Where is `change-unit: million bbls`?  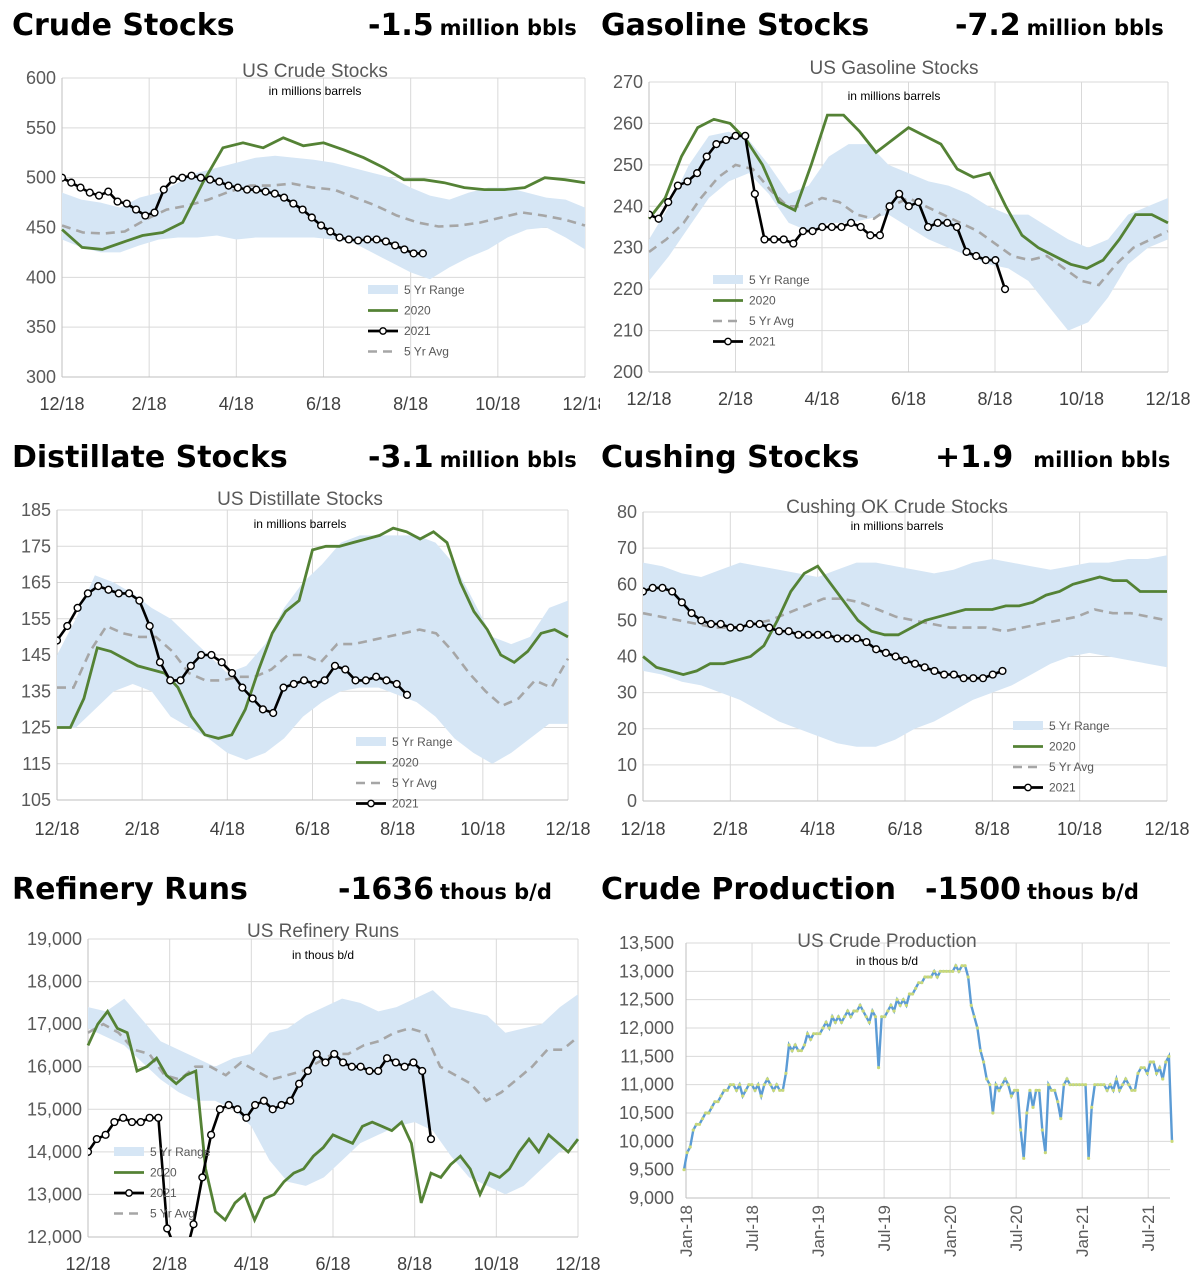 change-unit: million bbls is located at coordinates (1095, 28).